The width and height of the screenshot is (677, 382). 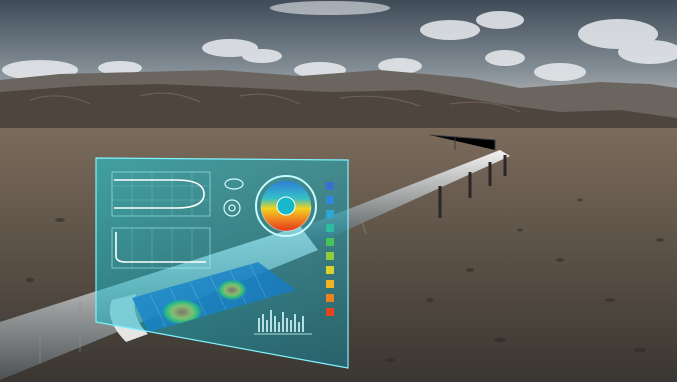 I want to click on mountain-ridges, so click(x=275, y=102).